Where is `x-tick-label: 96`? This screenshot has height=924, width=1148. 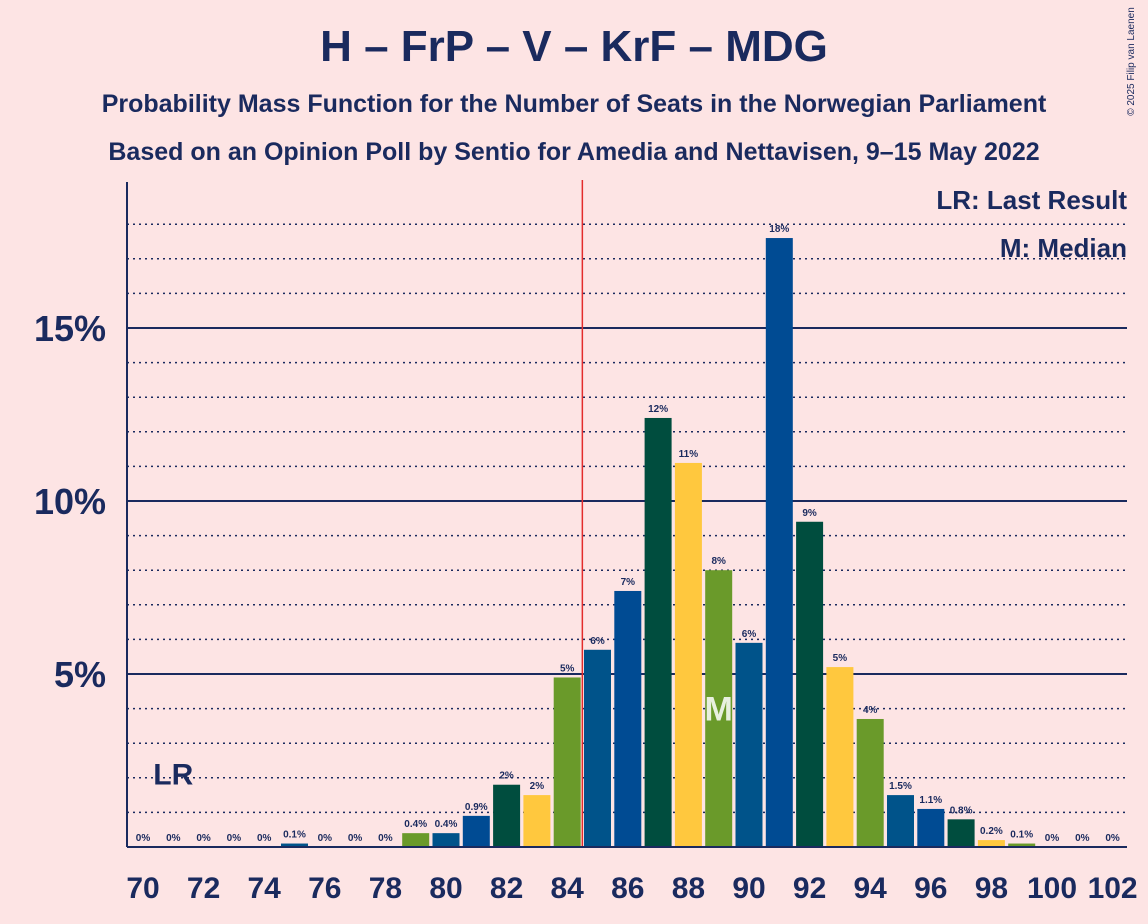 x-tick-label: 96 is located at coordinates (930, 888).